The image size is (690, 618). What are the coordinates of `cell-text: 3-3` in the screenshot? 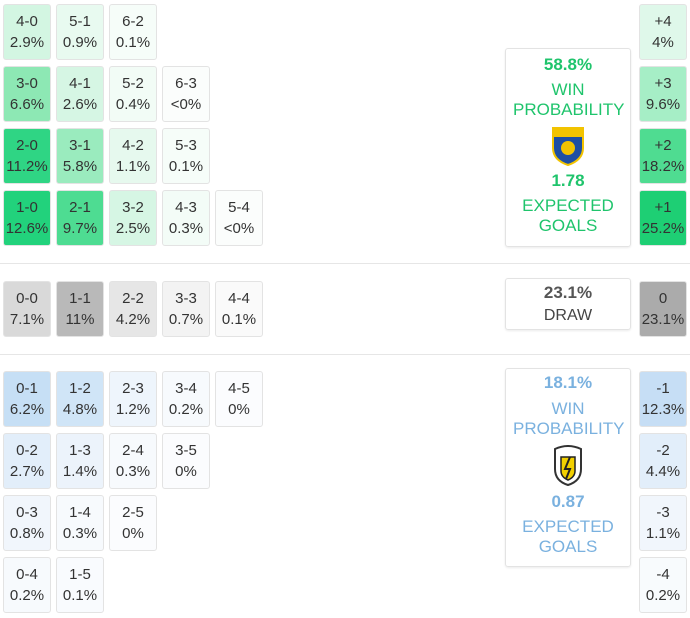 It's located at (186, 298).